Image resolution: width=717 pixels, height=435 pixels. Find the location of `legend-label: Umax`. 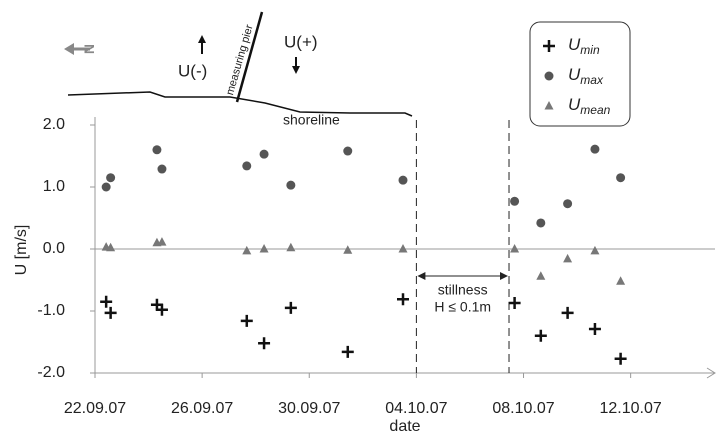

legend-label: Umax is located at coordinates (586, 76).